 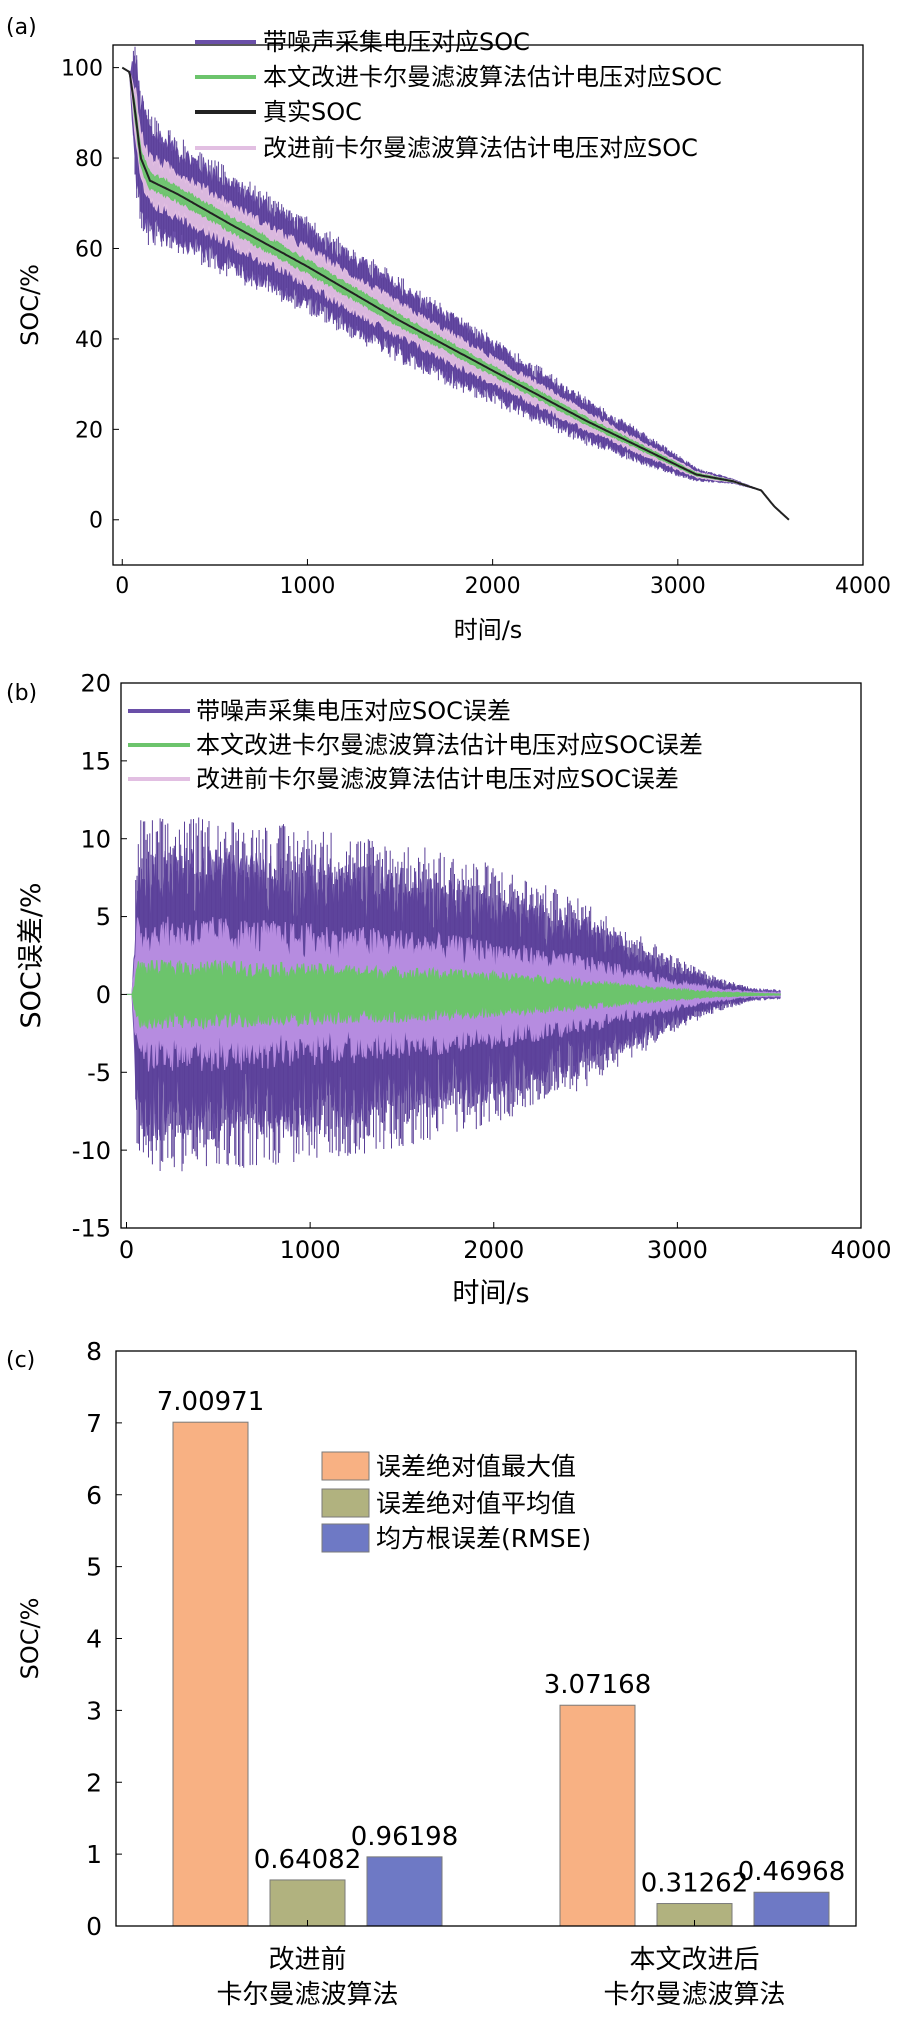 What do you see at coordinates (94, 1351) in the screenshot?
I see `y-tick-label: 8` at bounding box center [94, 1351].